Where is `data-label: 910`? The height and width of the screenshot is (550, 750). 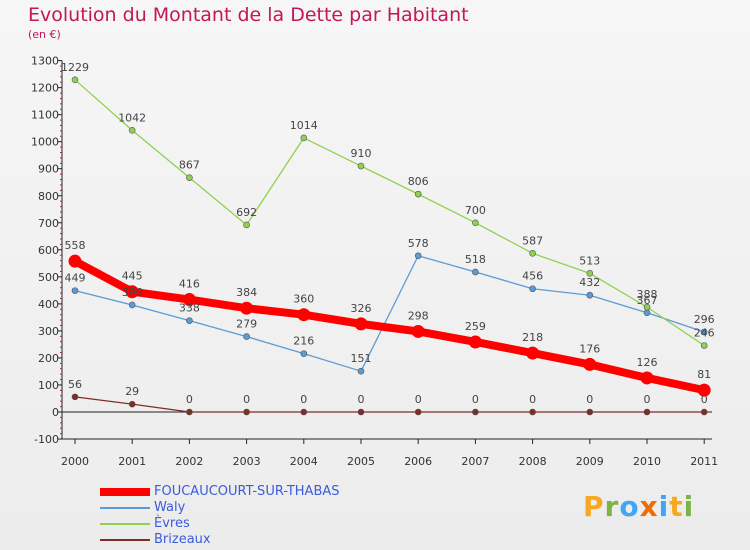 data-label: 910 is located at coordinates (361, 153).